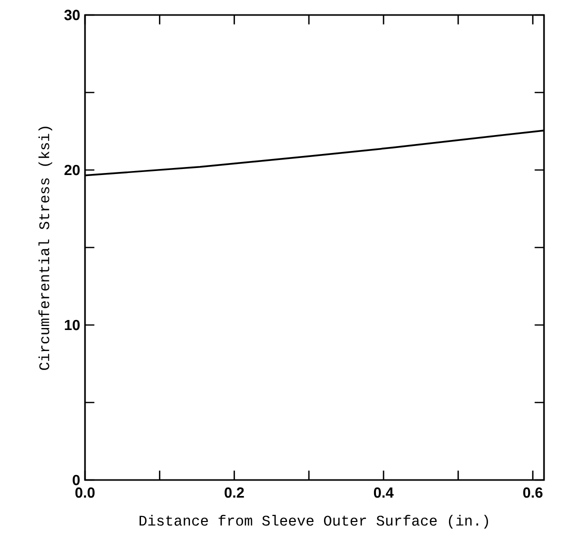  Describe the element at coordinates (45, 248) in the screenshot. I see `y-axis-title: Circumferential Stress (ksi)` at that location.